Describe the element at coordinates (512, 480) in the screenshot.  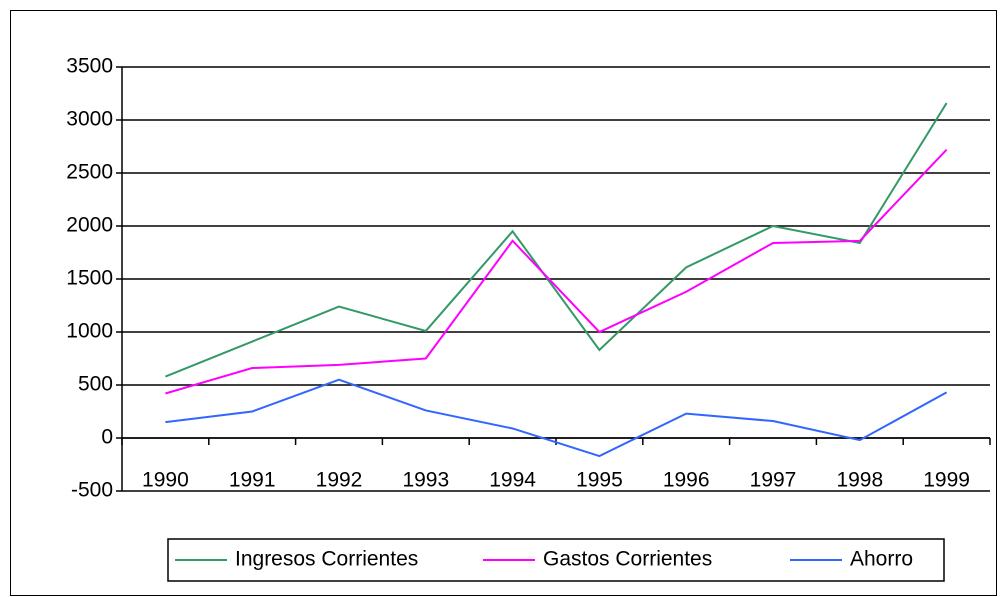
I see `x-tick-label: 1994` at that location.